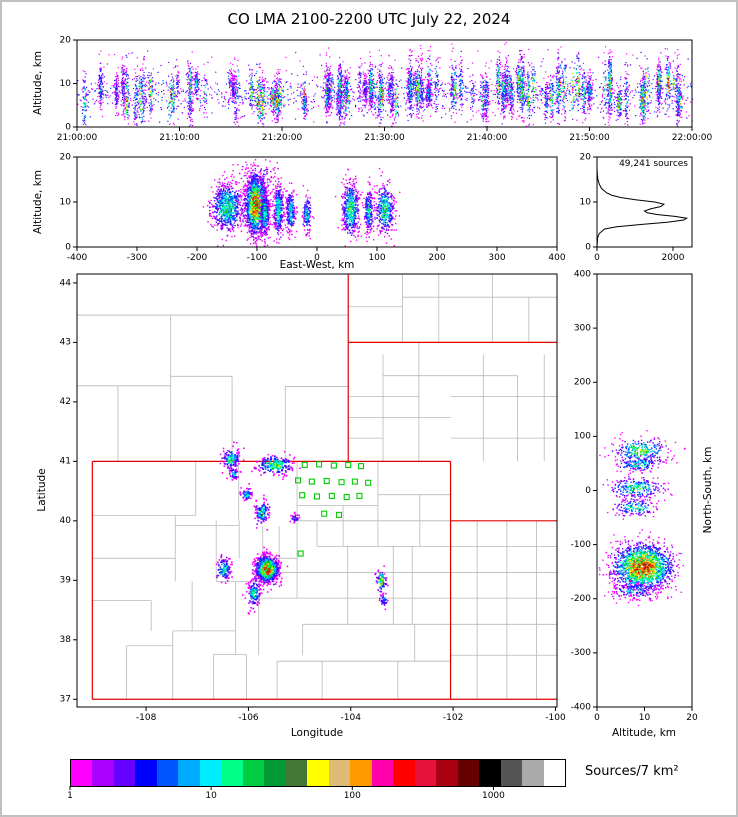  What do you see at coordinates (352, 796) in the screenshot?
I see `colorbar-tick-label: 100` at bounding box center [352, 796].